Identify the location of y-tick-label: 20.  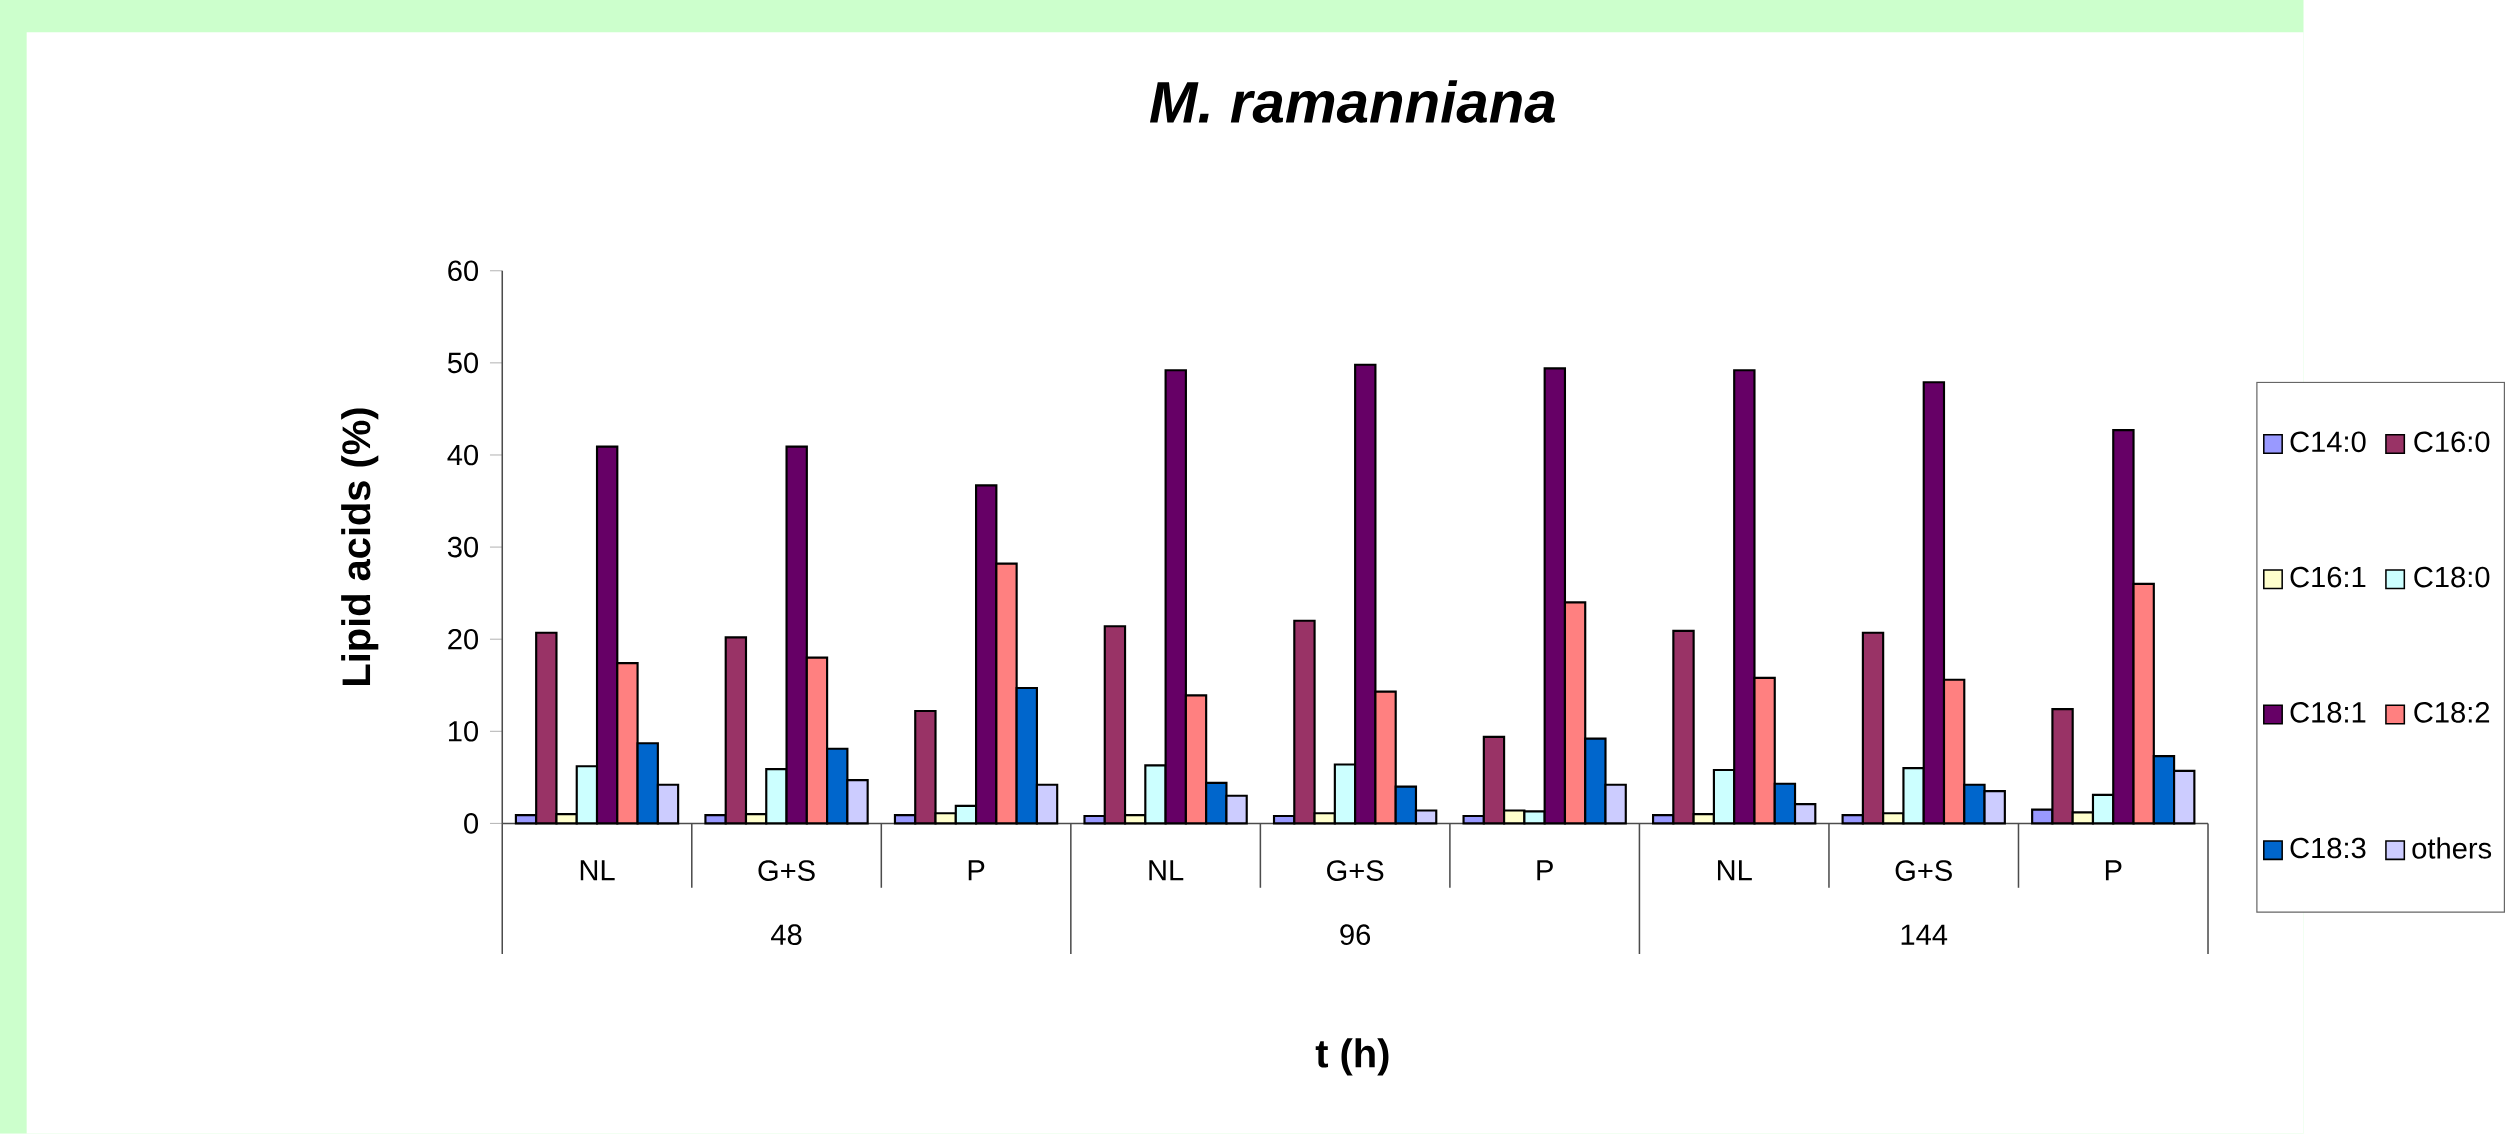
(463, 639).